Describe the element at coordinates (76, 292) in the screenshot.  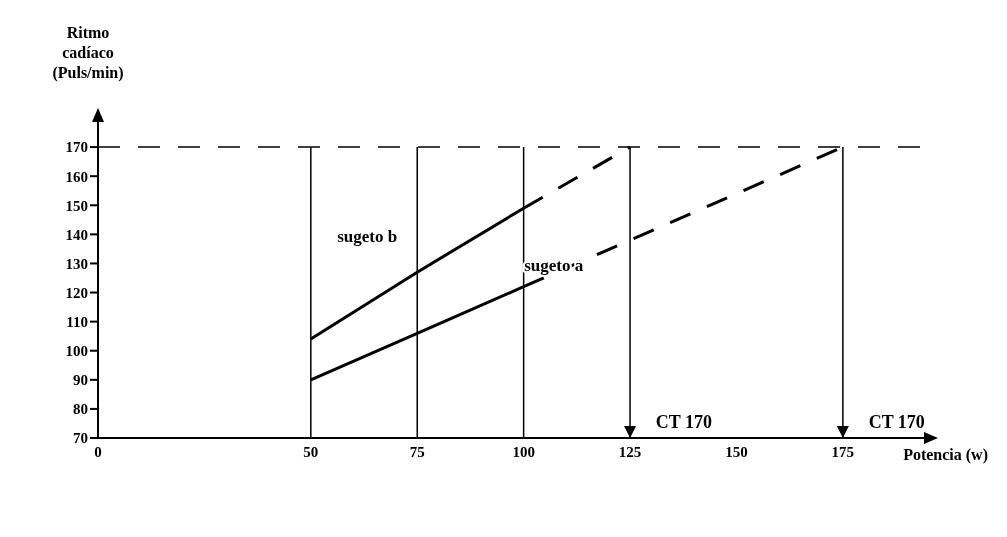
I see `y-tick-label: 120` at that location.